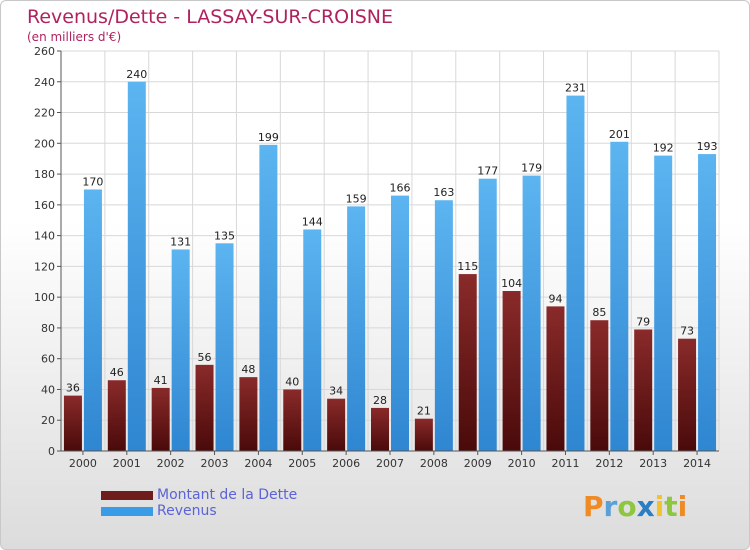  What do you see at coordinates (593, 506) in the screenshot?
I see `logo-letter: P` at bounding box center [593, 506].